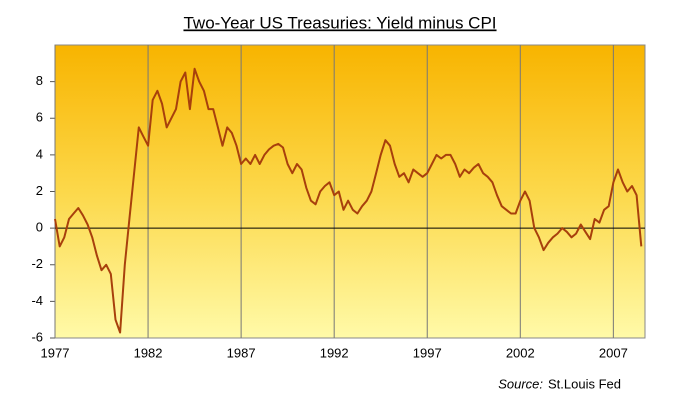 This screenshot has height=412, width=680. I want to click on y-tick-label: 0, so click(39, 227).